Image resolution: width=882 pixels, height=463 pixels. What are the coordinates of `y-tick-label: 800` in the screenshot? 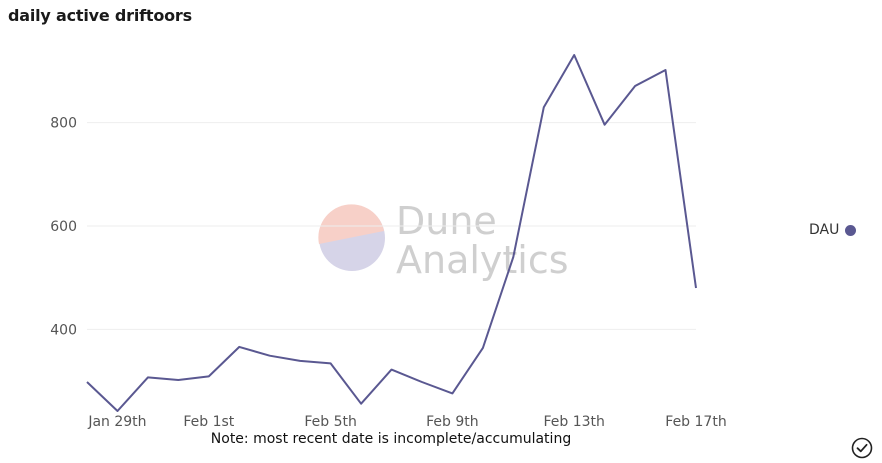 It's located at (63, 124).